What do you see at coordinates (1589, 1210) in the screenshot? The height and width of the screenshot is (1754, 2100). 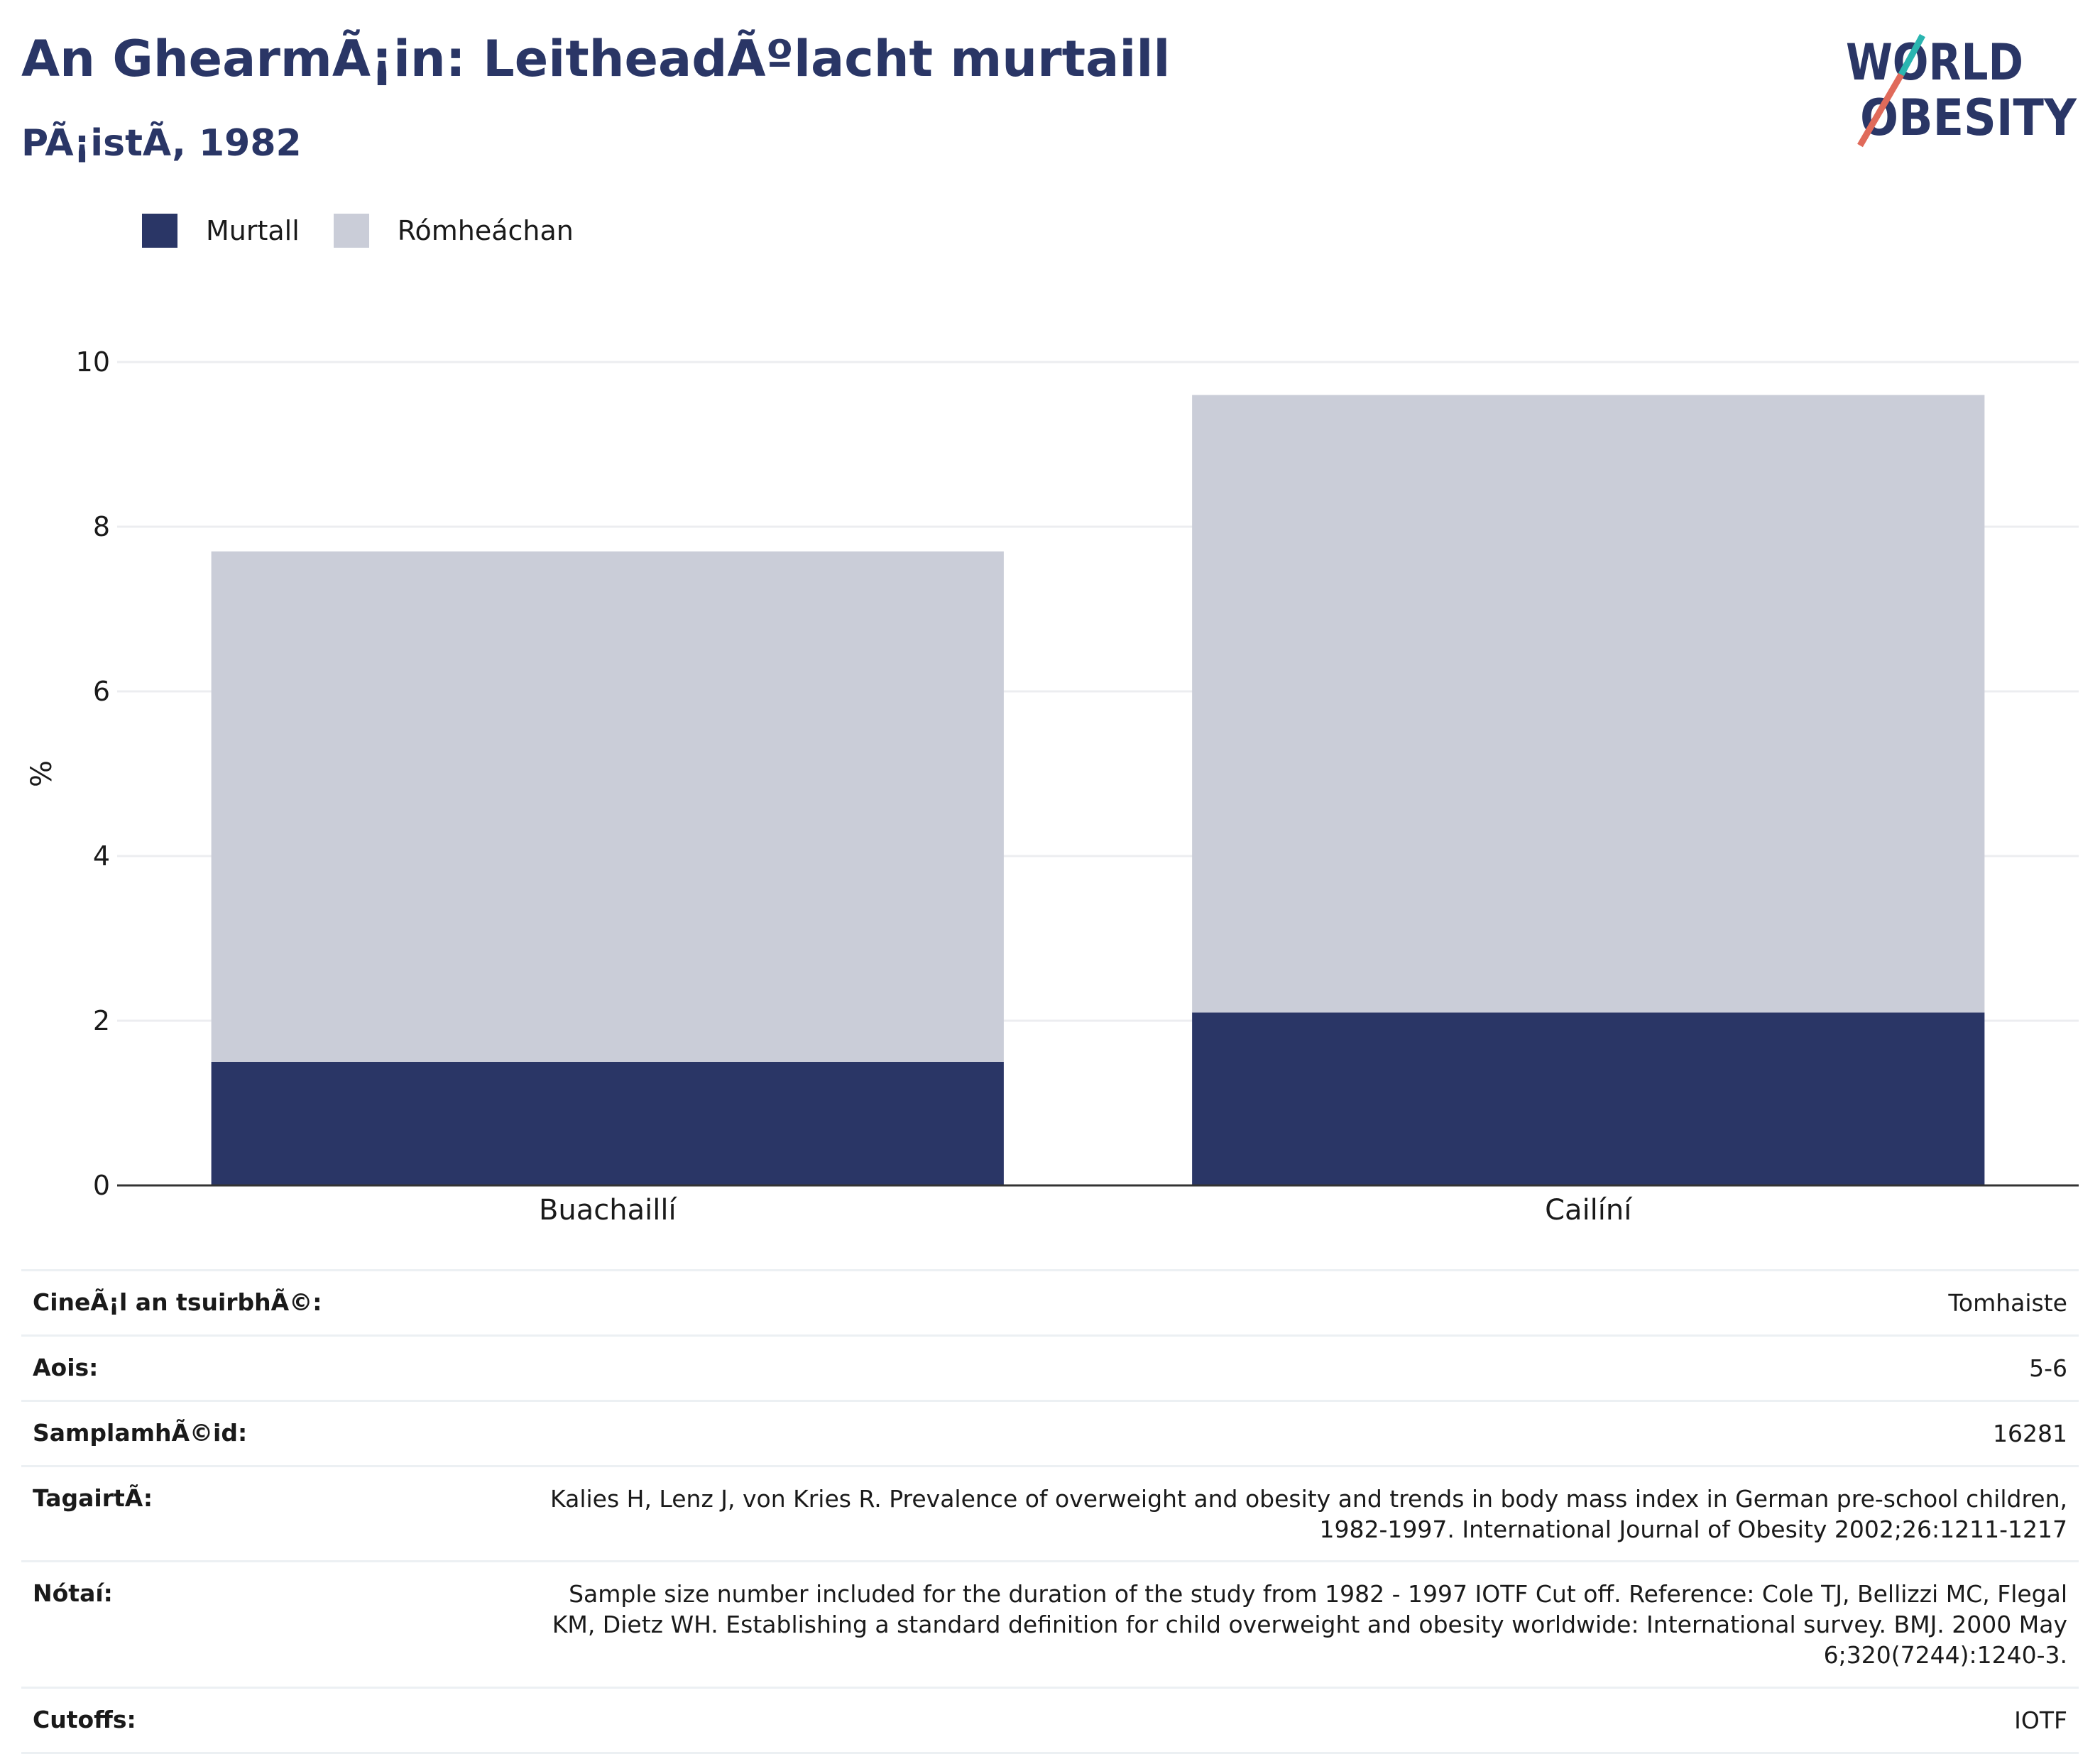 I see `x-tick-label: Cailíní` at bounding box center [1589, 1210].